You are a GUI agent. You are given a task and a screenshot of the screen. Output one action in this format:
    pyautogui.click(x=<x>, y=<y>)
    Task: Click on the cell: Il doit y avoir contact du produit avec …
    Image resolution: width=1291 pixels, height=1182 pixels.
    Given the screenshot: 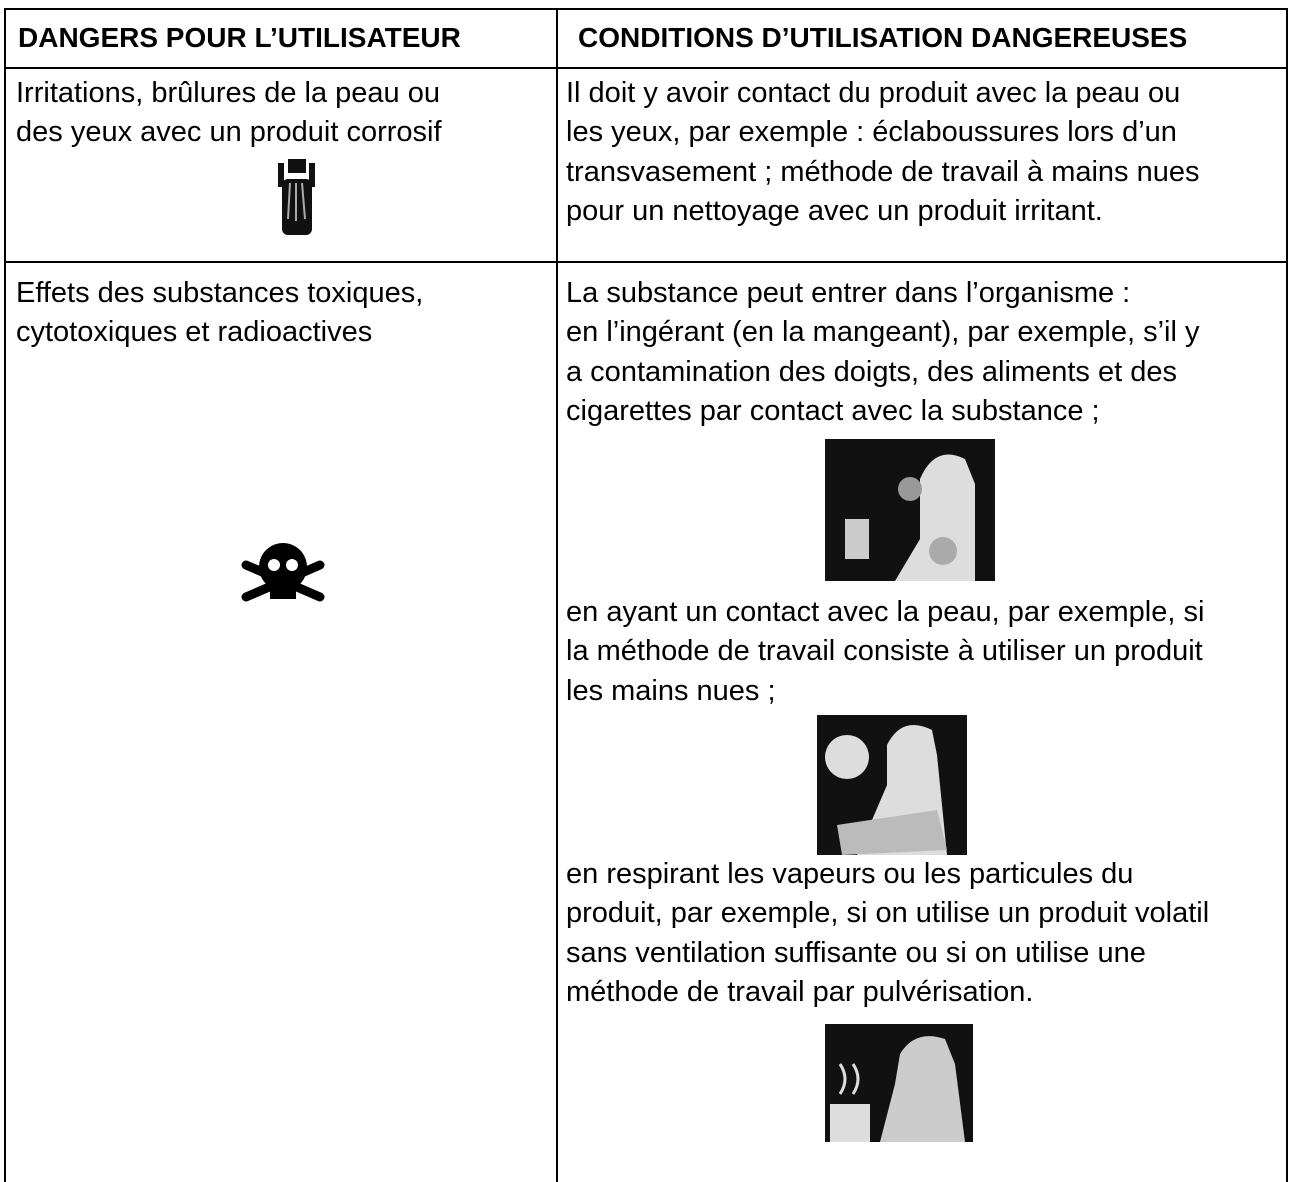 What is the action you would take?
    pyautogui.click(x=883, y=152)
    